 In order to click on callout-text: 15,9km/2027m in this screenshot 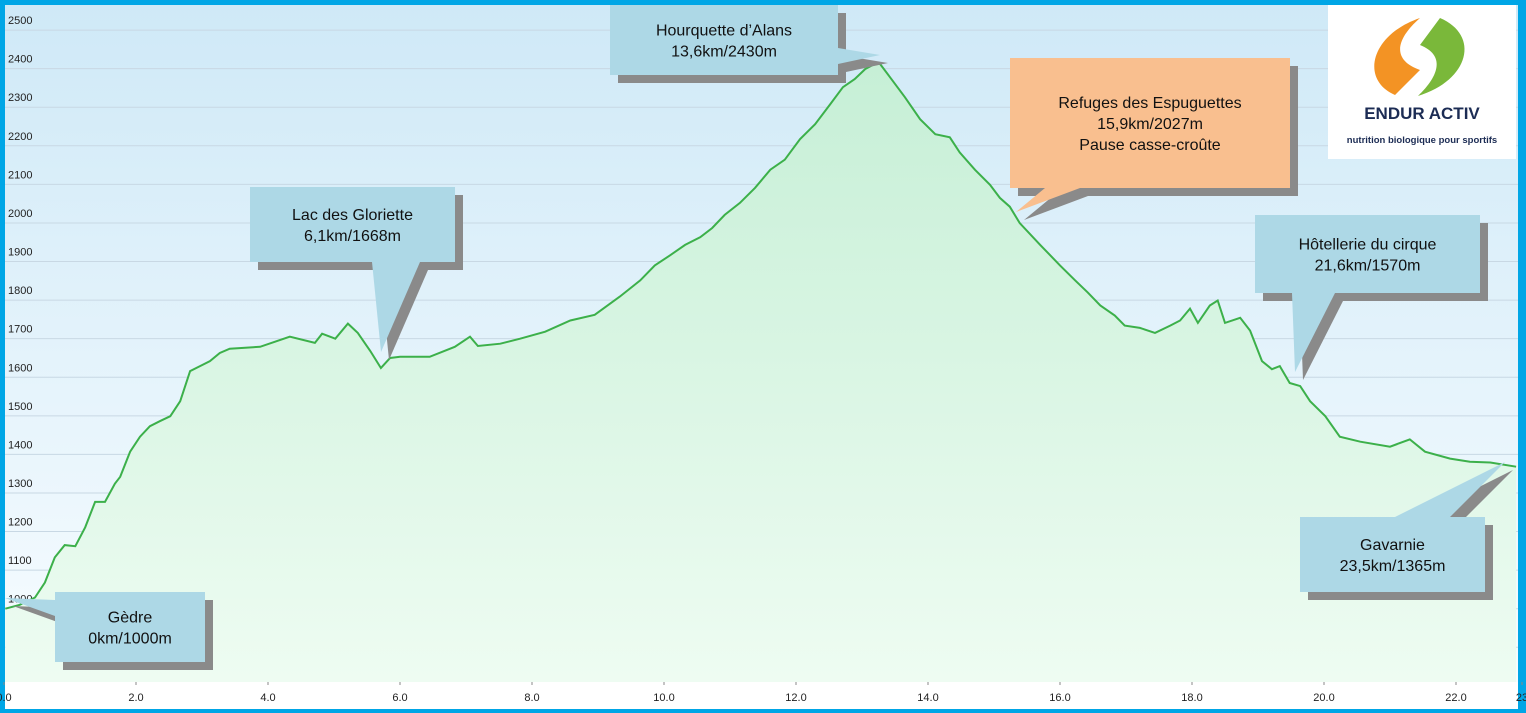, I will do `click(1150, 124)`.